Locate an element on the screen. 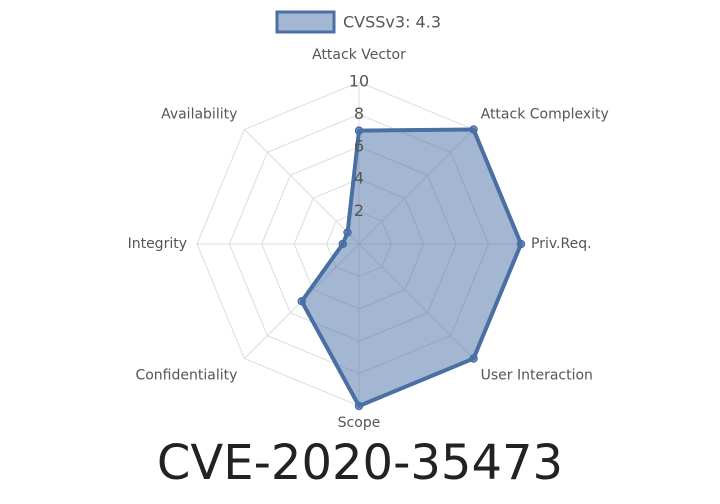 Image resolution: width=720 pixels, height=504 pixels. axis-label: Scope is located at coordinates (359, 423).